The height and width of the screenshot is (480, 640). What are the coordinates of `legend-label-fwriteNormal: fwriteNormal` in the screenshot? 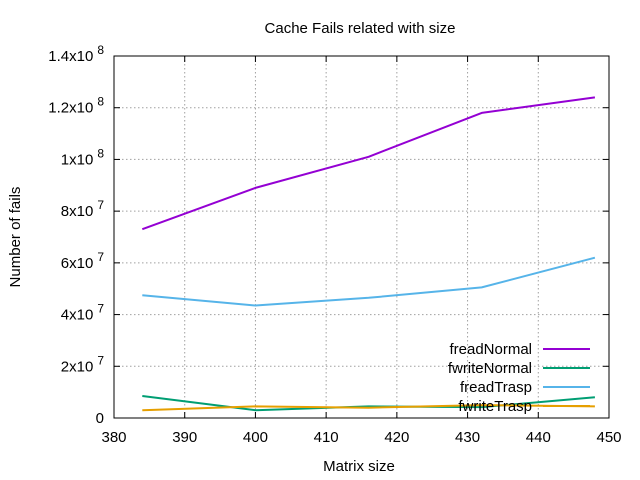 It's located at (490, 368).